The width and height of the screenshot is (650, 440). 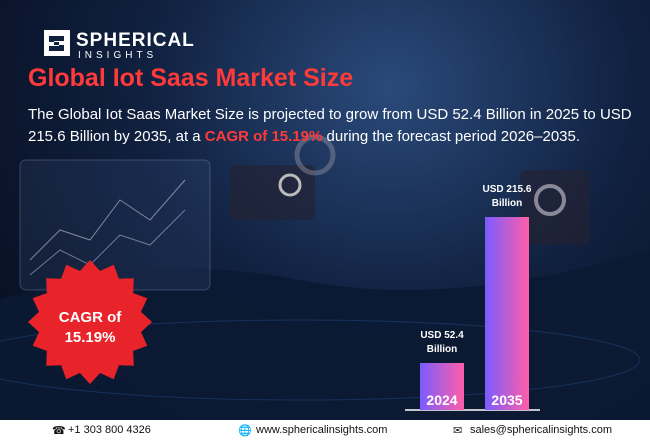 What do you see at coordinates (451, 136) in the screenshot?
I see `description-text: during the forecast period 2026–2035.` at bounding box center [451, 136].